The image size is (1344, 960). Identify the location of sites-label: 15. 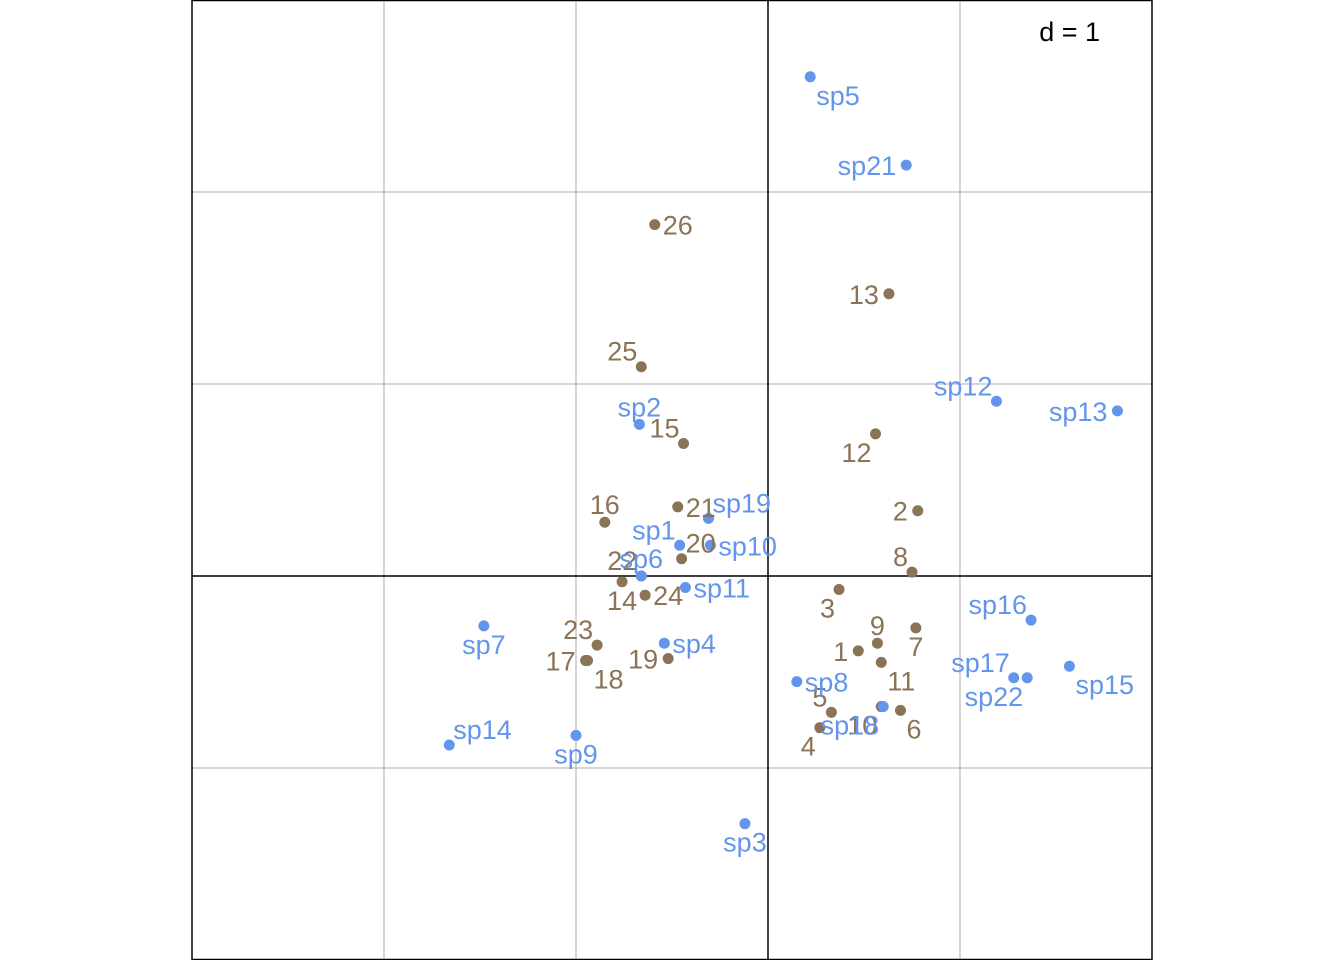
(664, 429).